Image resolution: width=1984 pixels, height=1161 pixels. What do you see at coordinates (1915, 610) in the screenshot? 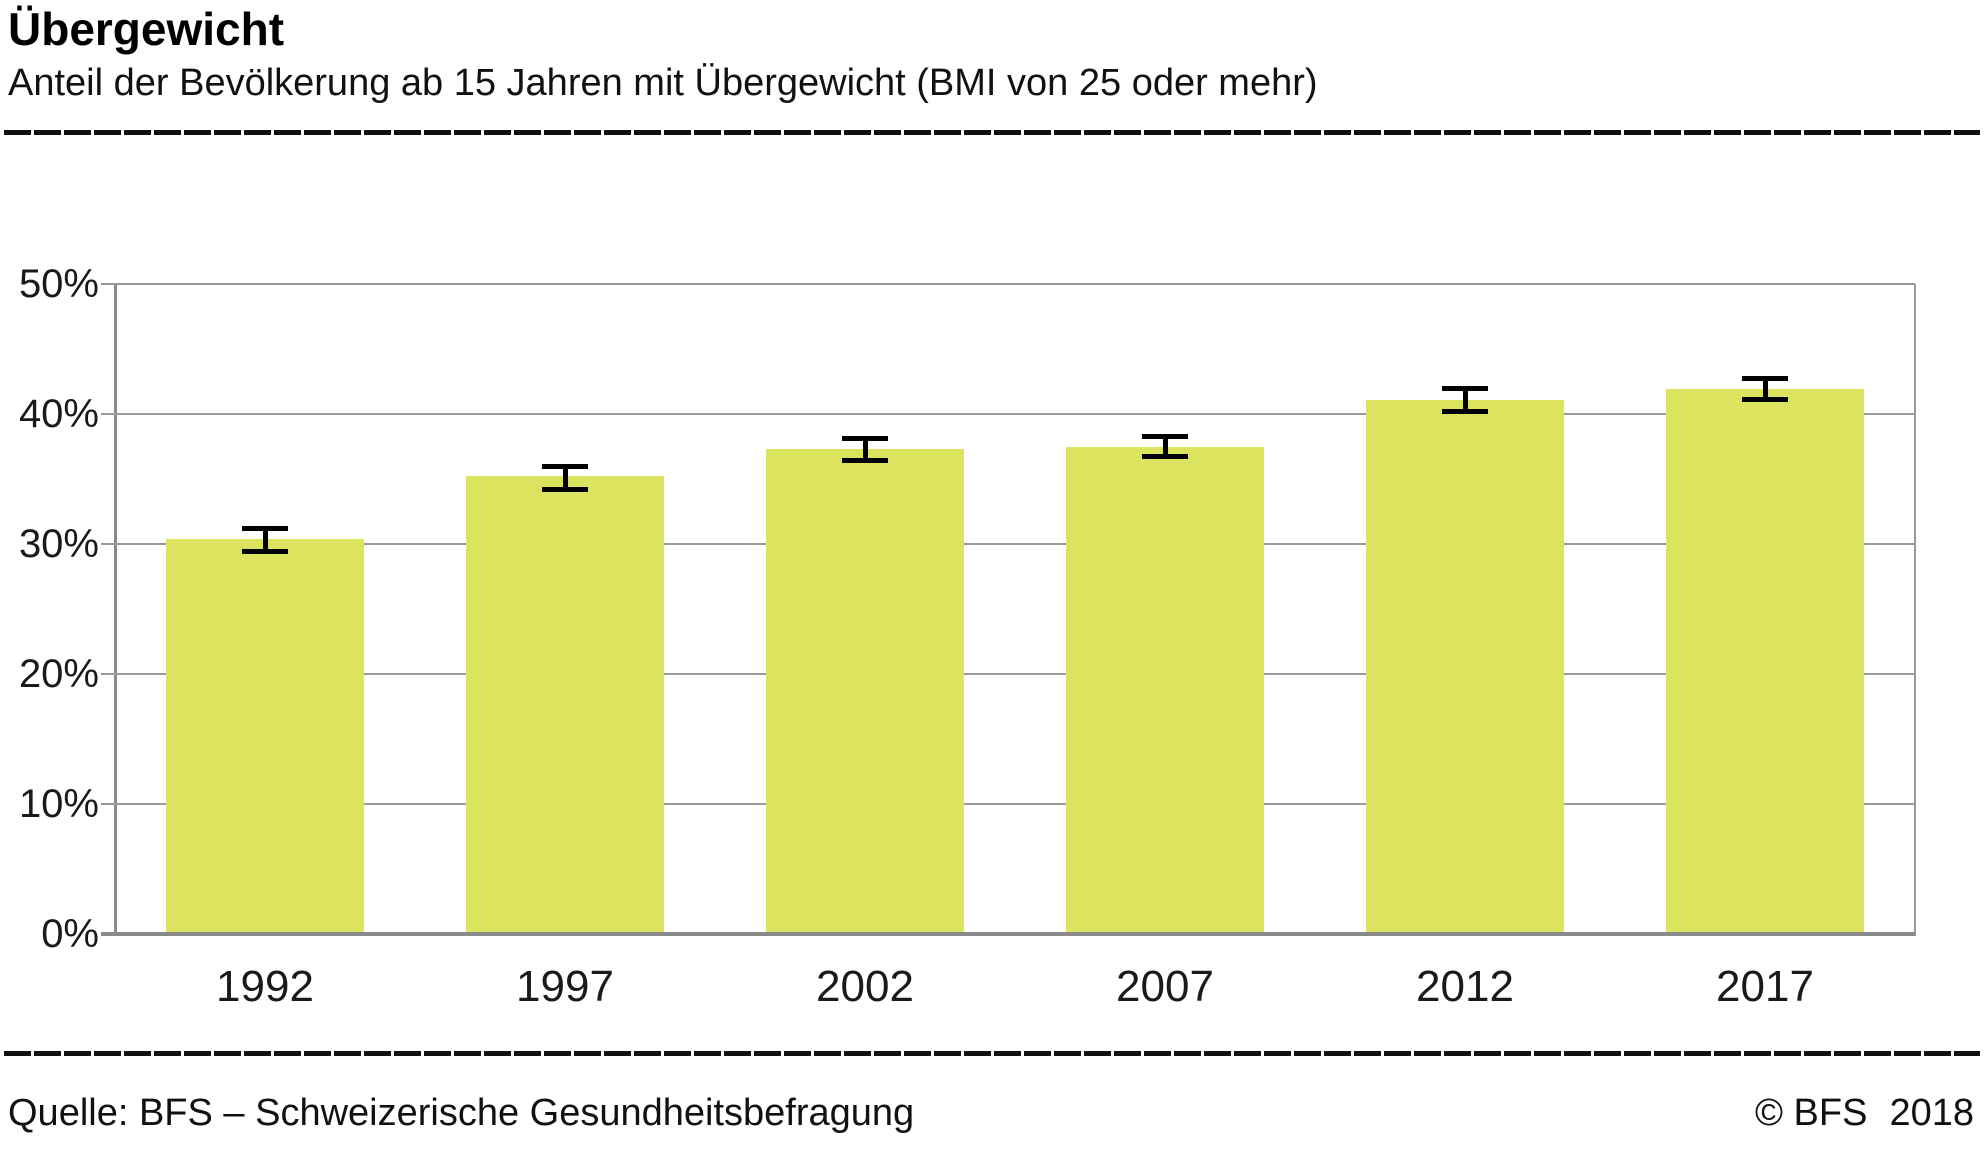
I see `plot-right-border` at bounding box center [1915, 610].